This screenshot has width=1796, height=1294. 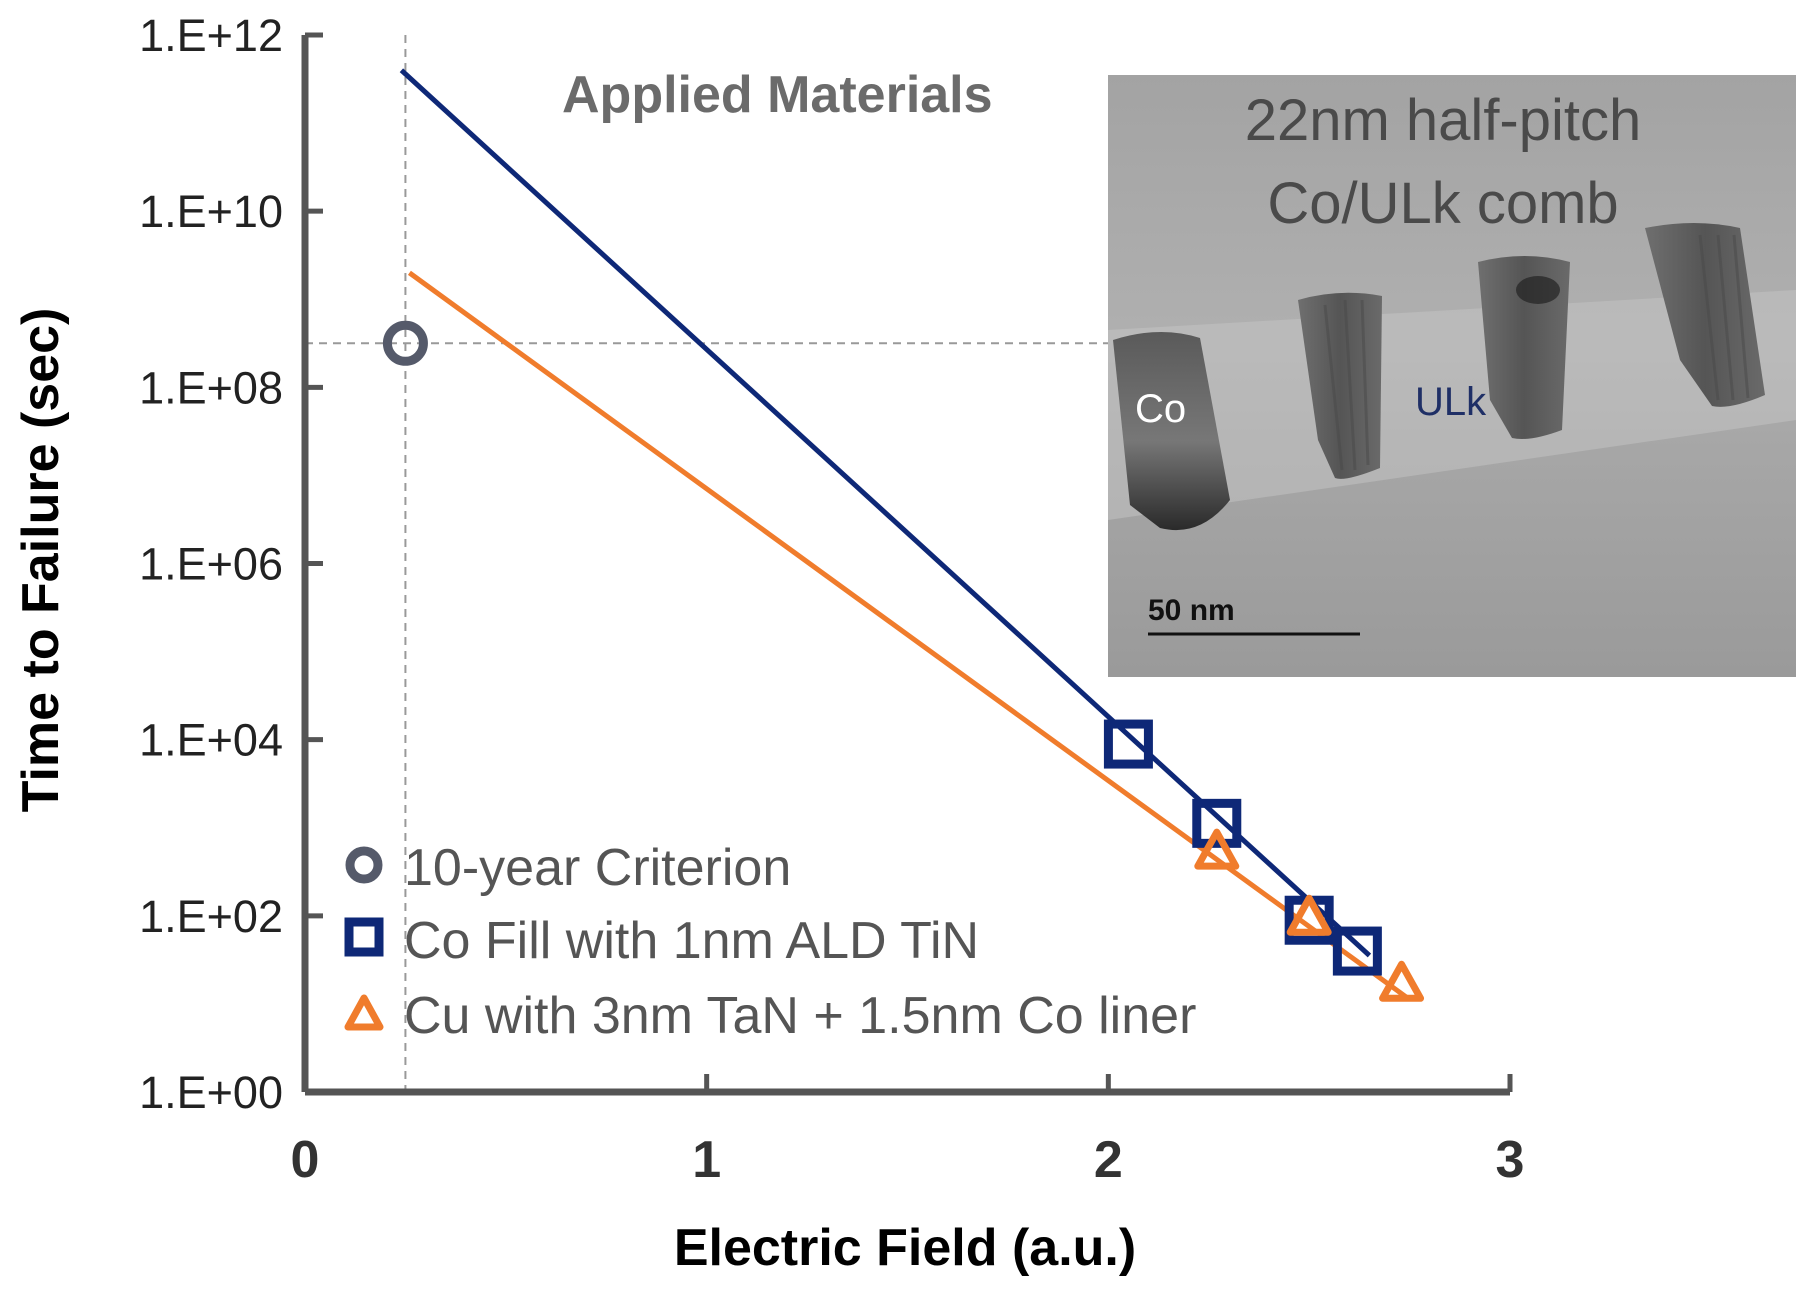 I want to click on y-tick-label: 1.E+10, so click(x=211, y=211).